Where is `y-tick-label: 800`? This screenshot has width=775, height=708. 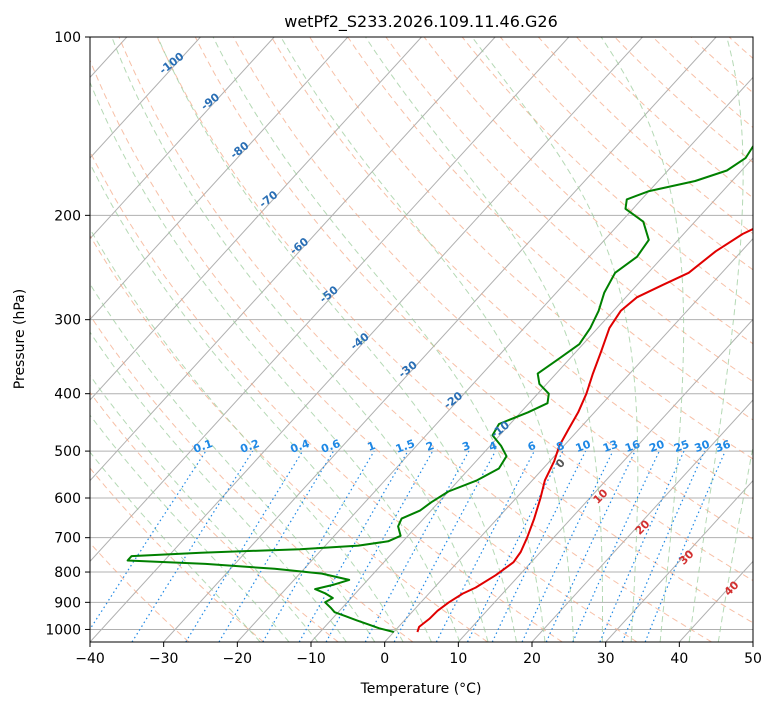
y-tick-label: 800 is located at coordinates (67, 573).